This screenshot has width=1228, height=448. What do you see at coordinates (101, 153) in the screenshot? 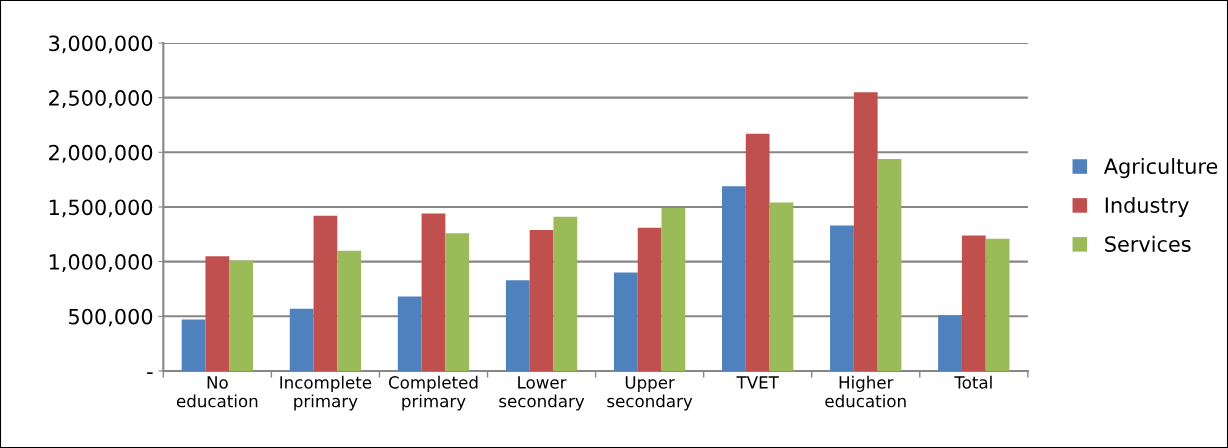
I see `y-tick-label: 2,000,000` at bounding box center [101, 153].